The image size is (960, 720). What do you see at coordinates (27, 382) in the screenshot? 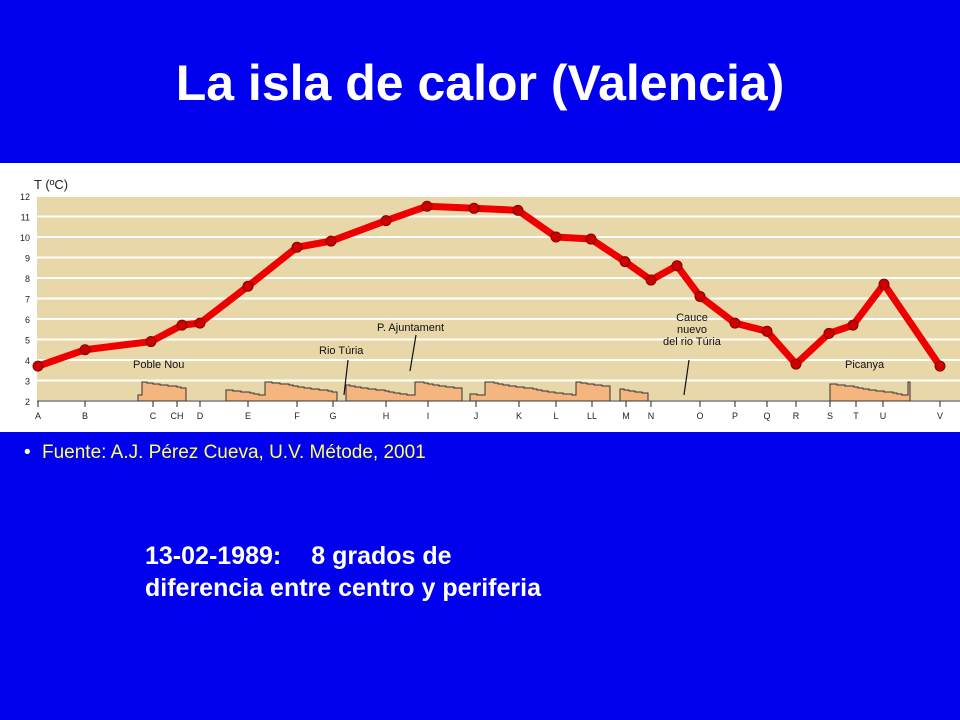
I see `y-tick-label: 3` at bounding box center [27, 382].